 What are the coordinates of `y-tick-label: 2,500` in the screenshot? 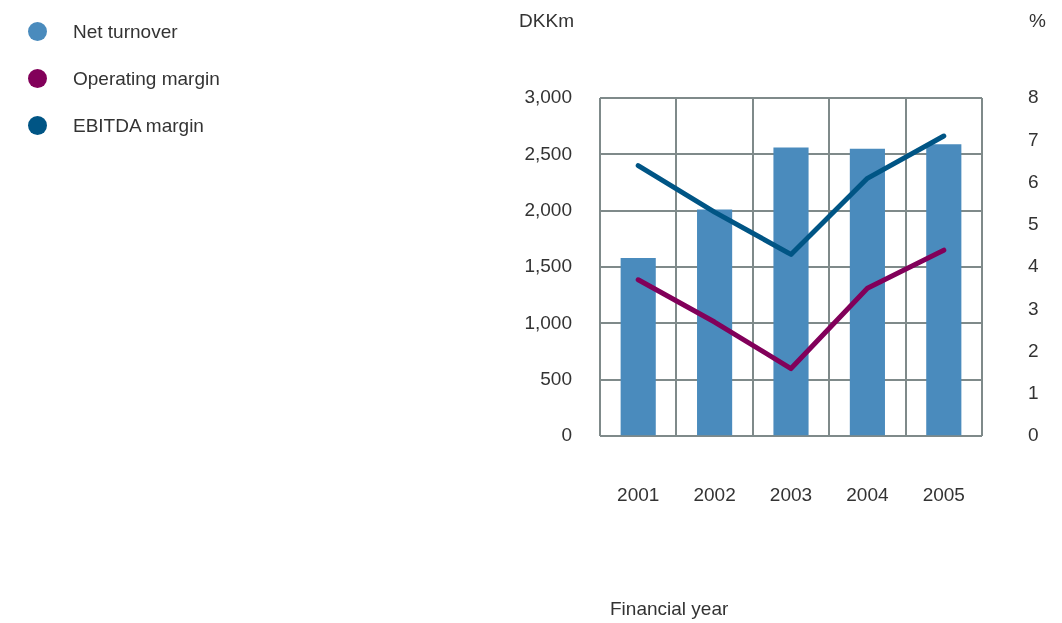 It's located at (548, 153).